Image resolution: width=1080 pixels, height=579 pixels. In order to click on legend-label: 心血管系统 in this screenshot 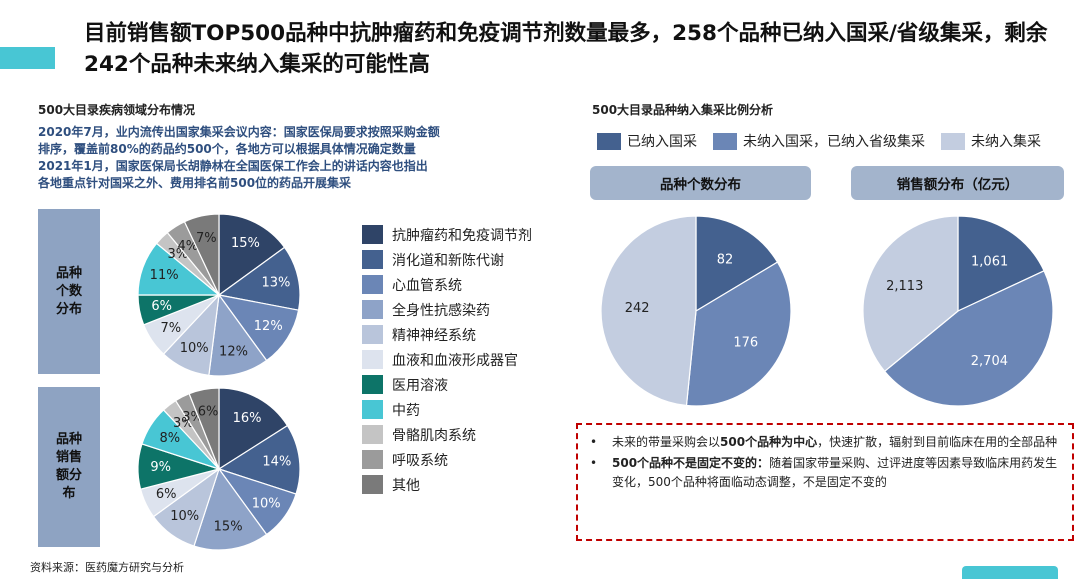, I will do `click(427, 285)`.